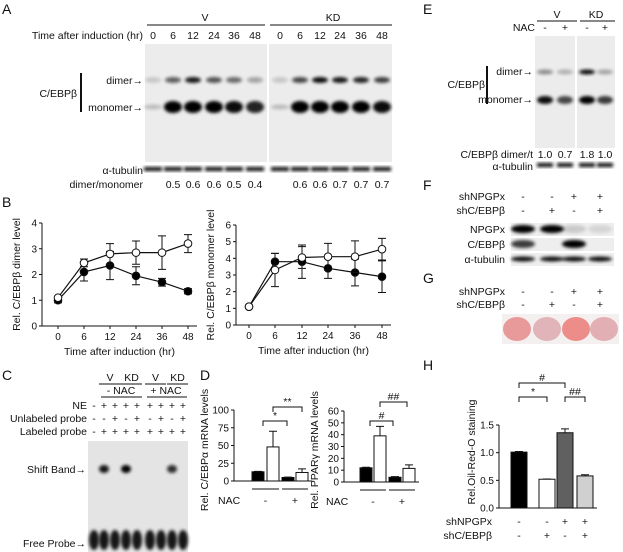 This screenshot has width=623, height=552. I want to click on nac-value: -, so click(373, 502).